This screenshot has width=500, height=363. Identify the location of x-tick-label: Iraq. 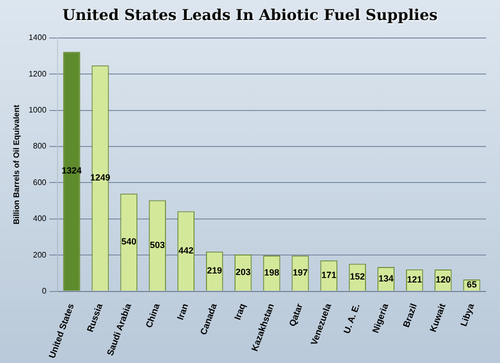
(240, 312).